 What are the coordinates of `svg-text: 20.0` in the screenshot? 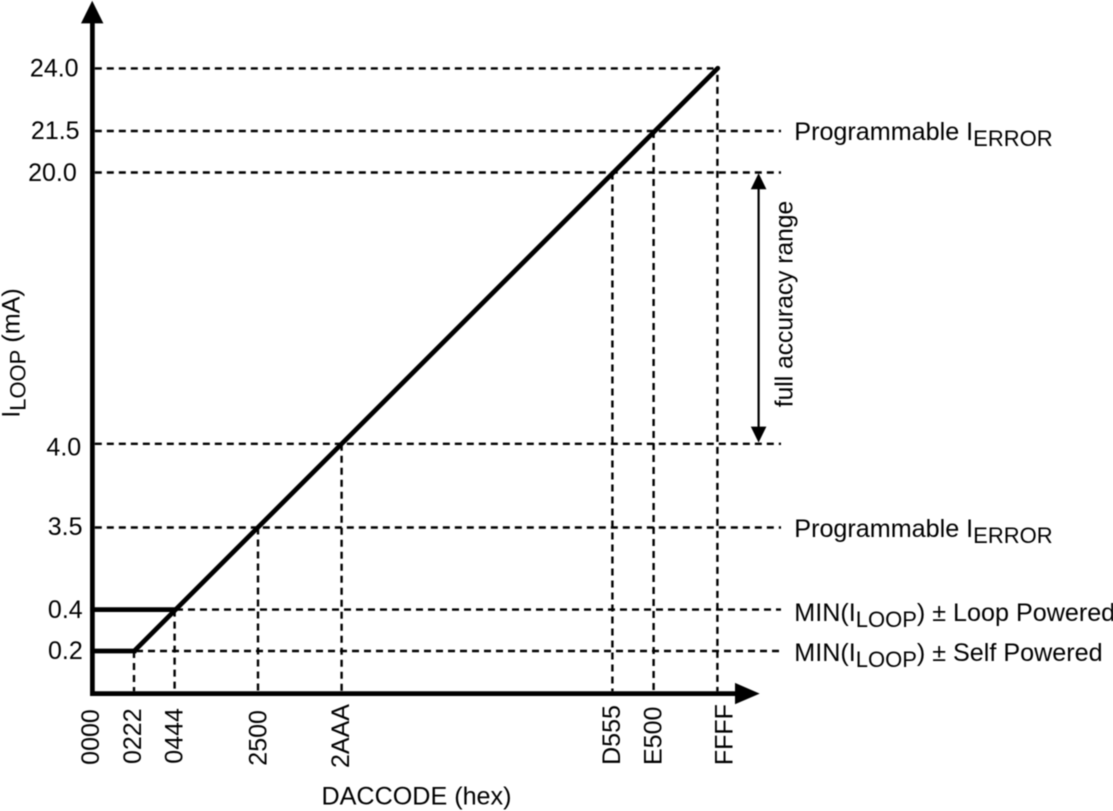 It's located at (52, 173).